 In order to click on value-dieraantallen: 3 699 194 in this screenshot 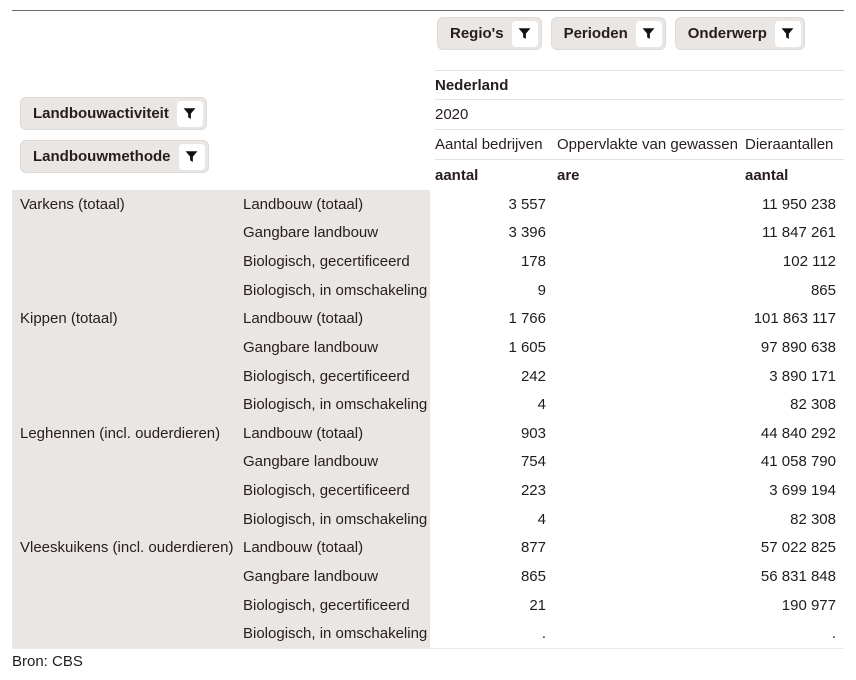, I will do `click(802, 491)`.